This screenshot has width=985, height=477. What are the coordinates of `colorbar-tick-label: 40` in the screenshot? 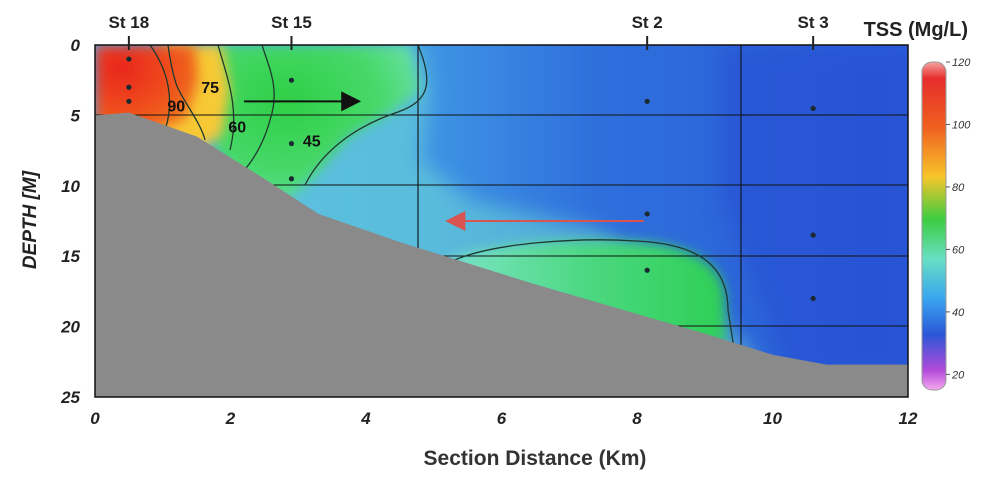 It's located at (958, 313).